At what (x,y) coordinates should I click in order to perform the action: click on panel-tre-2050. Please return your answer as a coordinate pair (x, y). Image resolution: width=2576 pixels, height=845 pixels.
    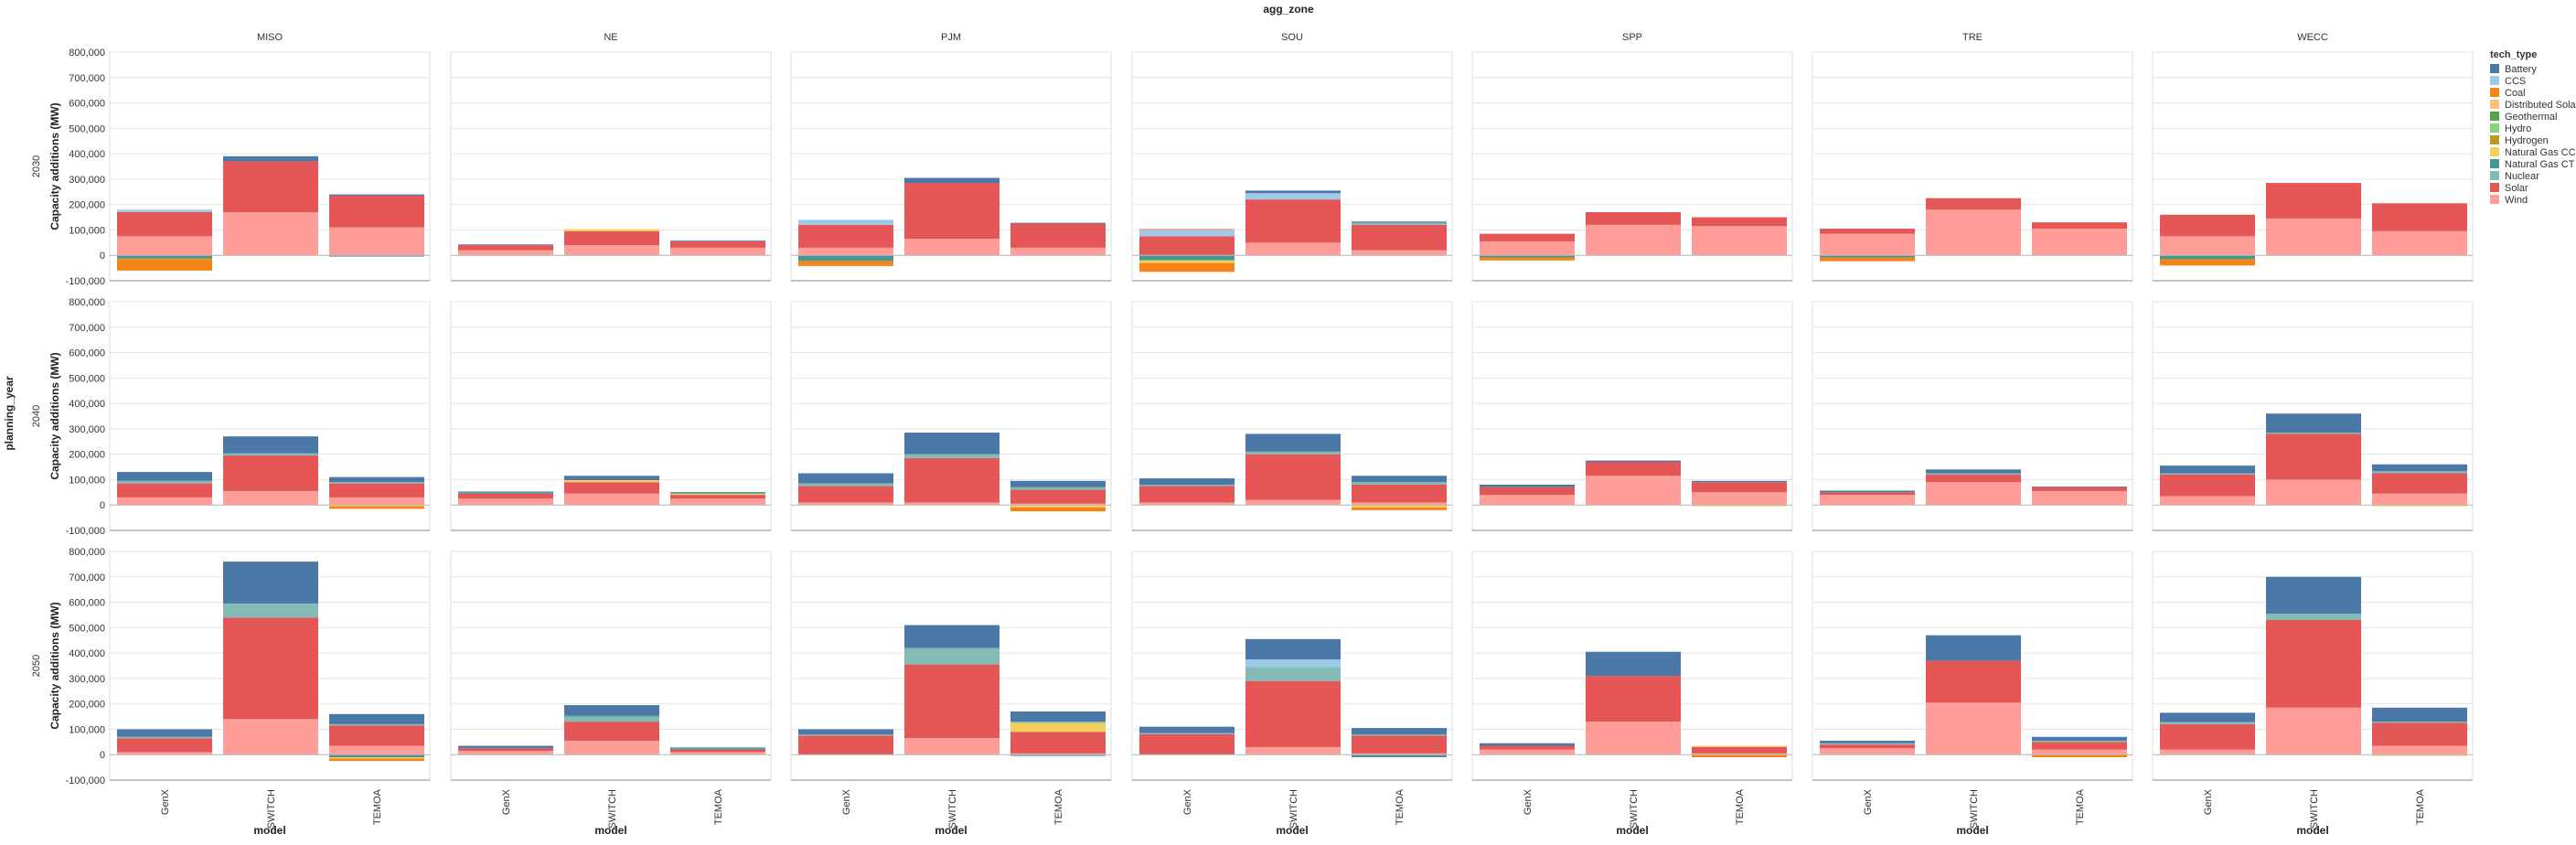
    Looking at the image, I should click on (1972, 666).